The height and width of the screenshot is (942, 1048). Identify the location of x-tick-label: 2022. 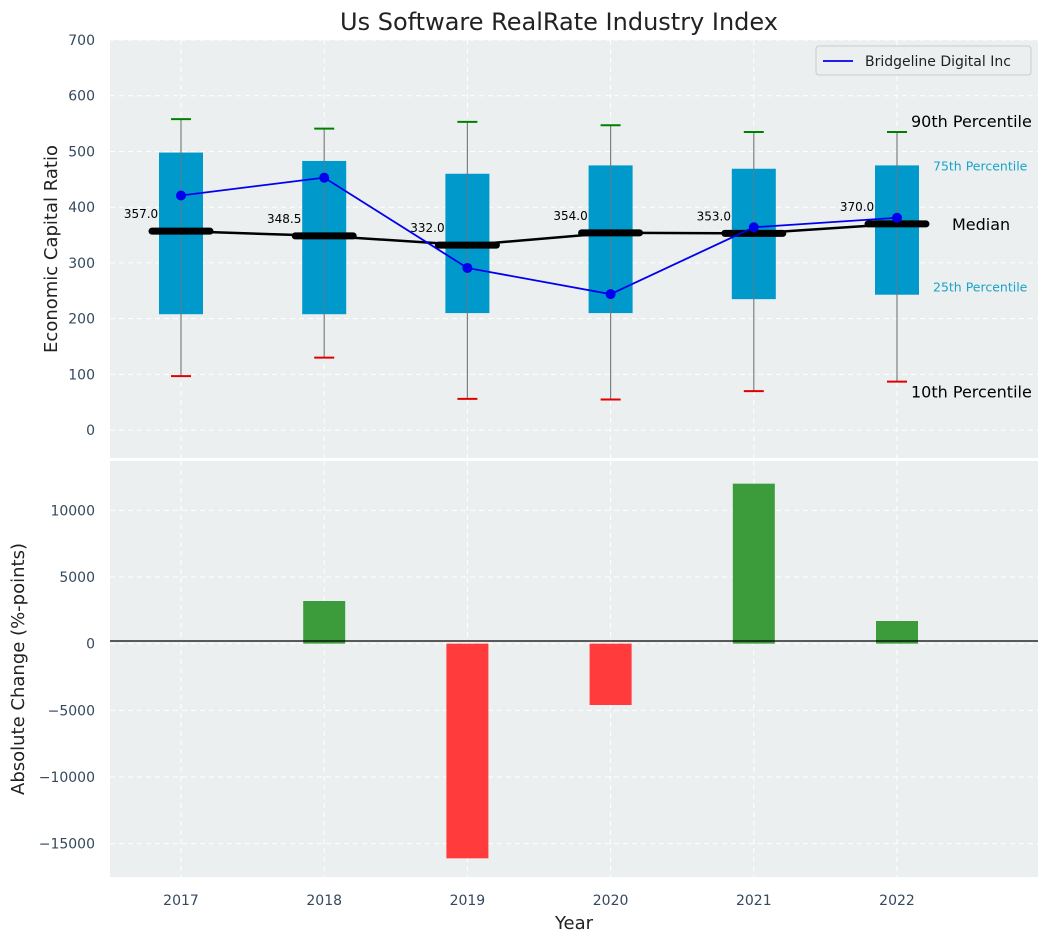
(897, 901).